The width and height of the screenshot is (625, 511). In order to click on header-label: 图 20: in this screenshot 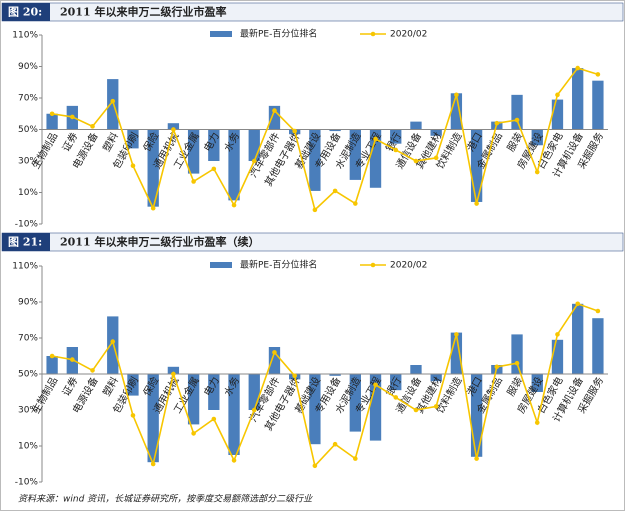, I will do `click(25, 12)`.